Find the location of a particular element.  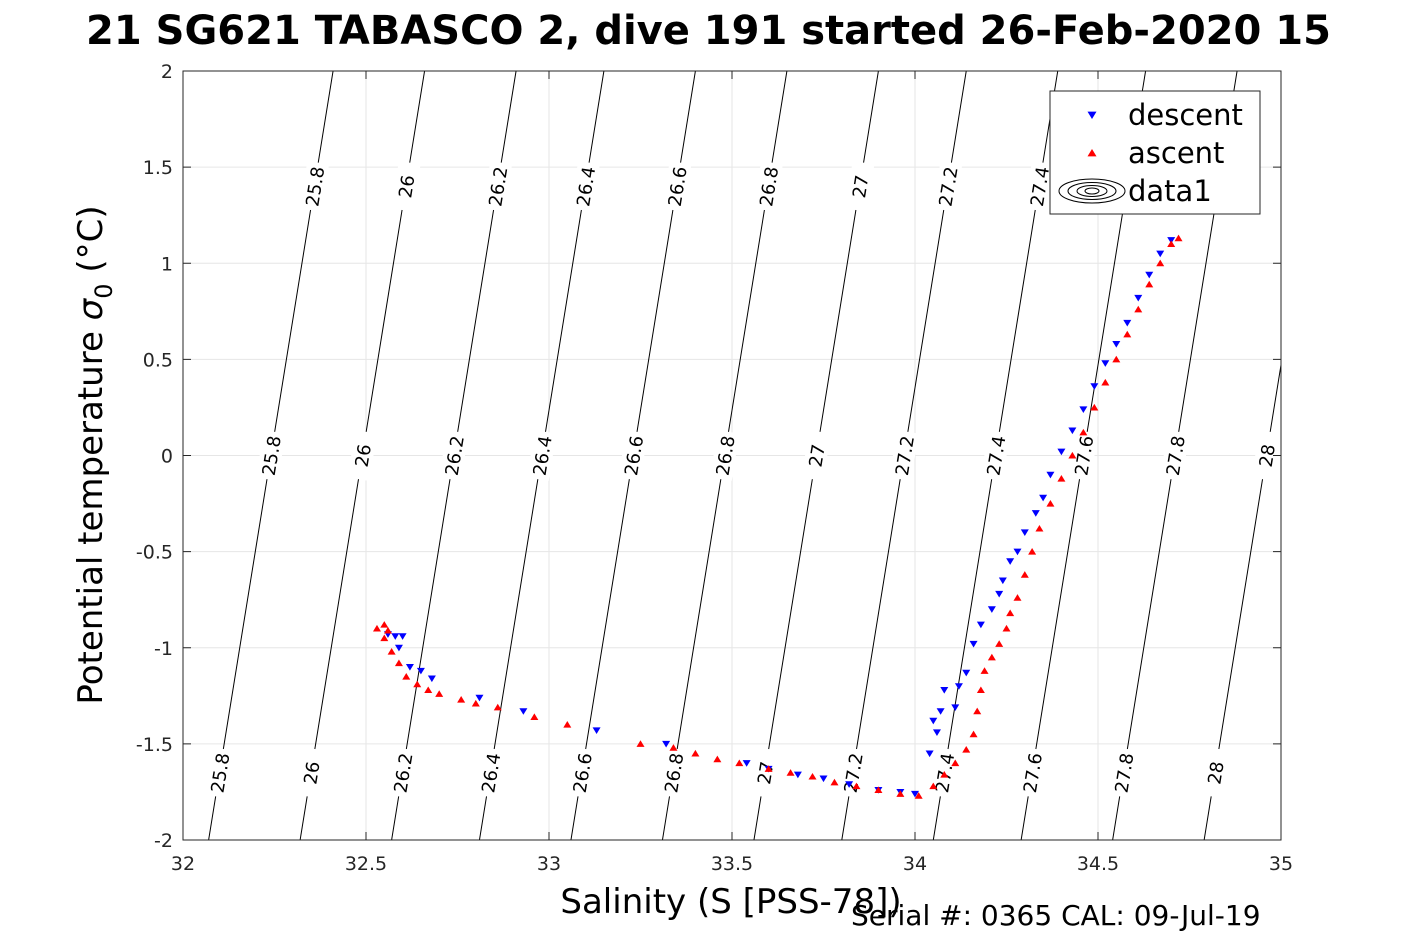

y-axis-label-subscript: 0 is located at coordinates (104, 290).